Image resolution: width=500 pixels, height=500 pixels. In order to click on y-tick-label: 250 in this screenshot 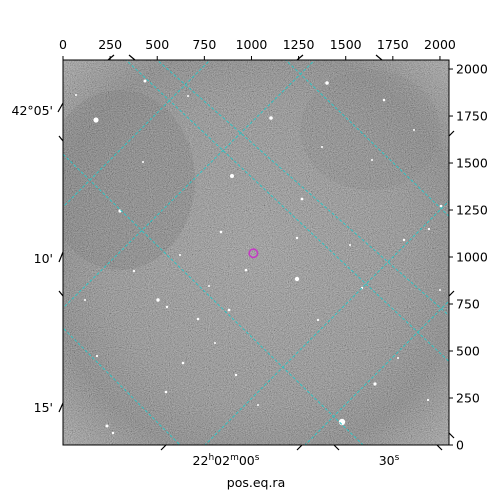, I will do `click(468, 398)`.